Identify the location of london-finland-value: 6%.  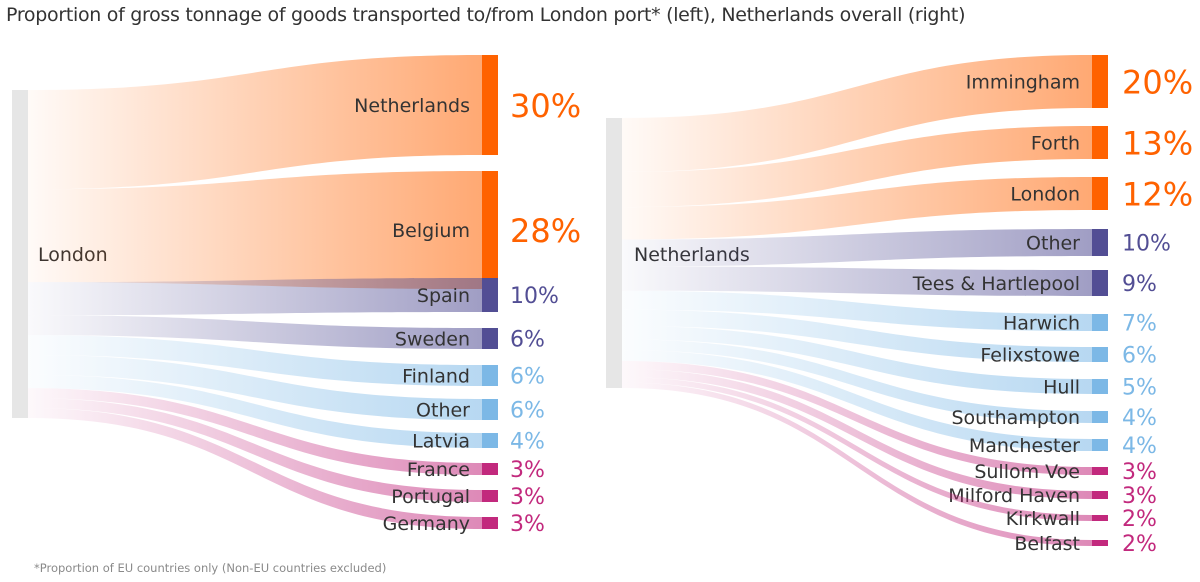
(527, 377).